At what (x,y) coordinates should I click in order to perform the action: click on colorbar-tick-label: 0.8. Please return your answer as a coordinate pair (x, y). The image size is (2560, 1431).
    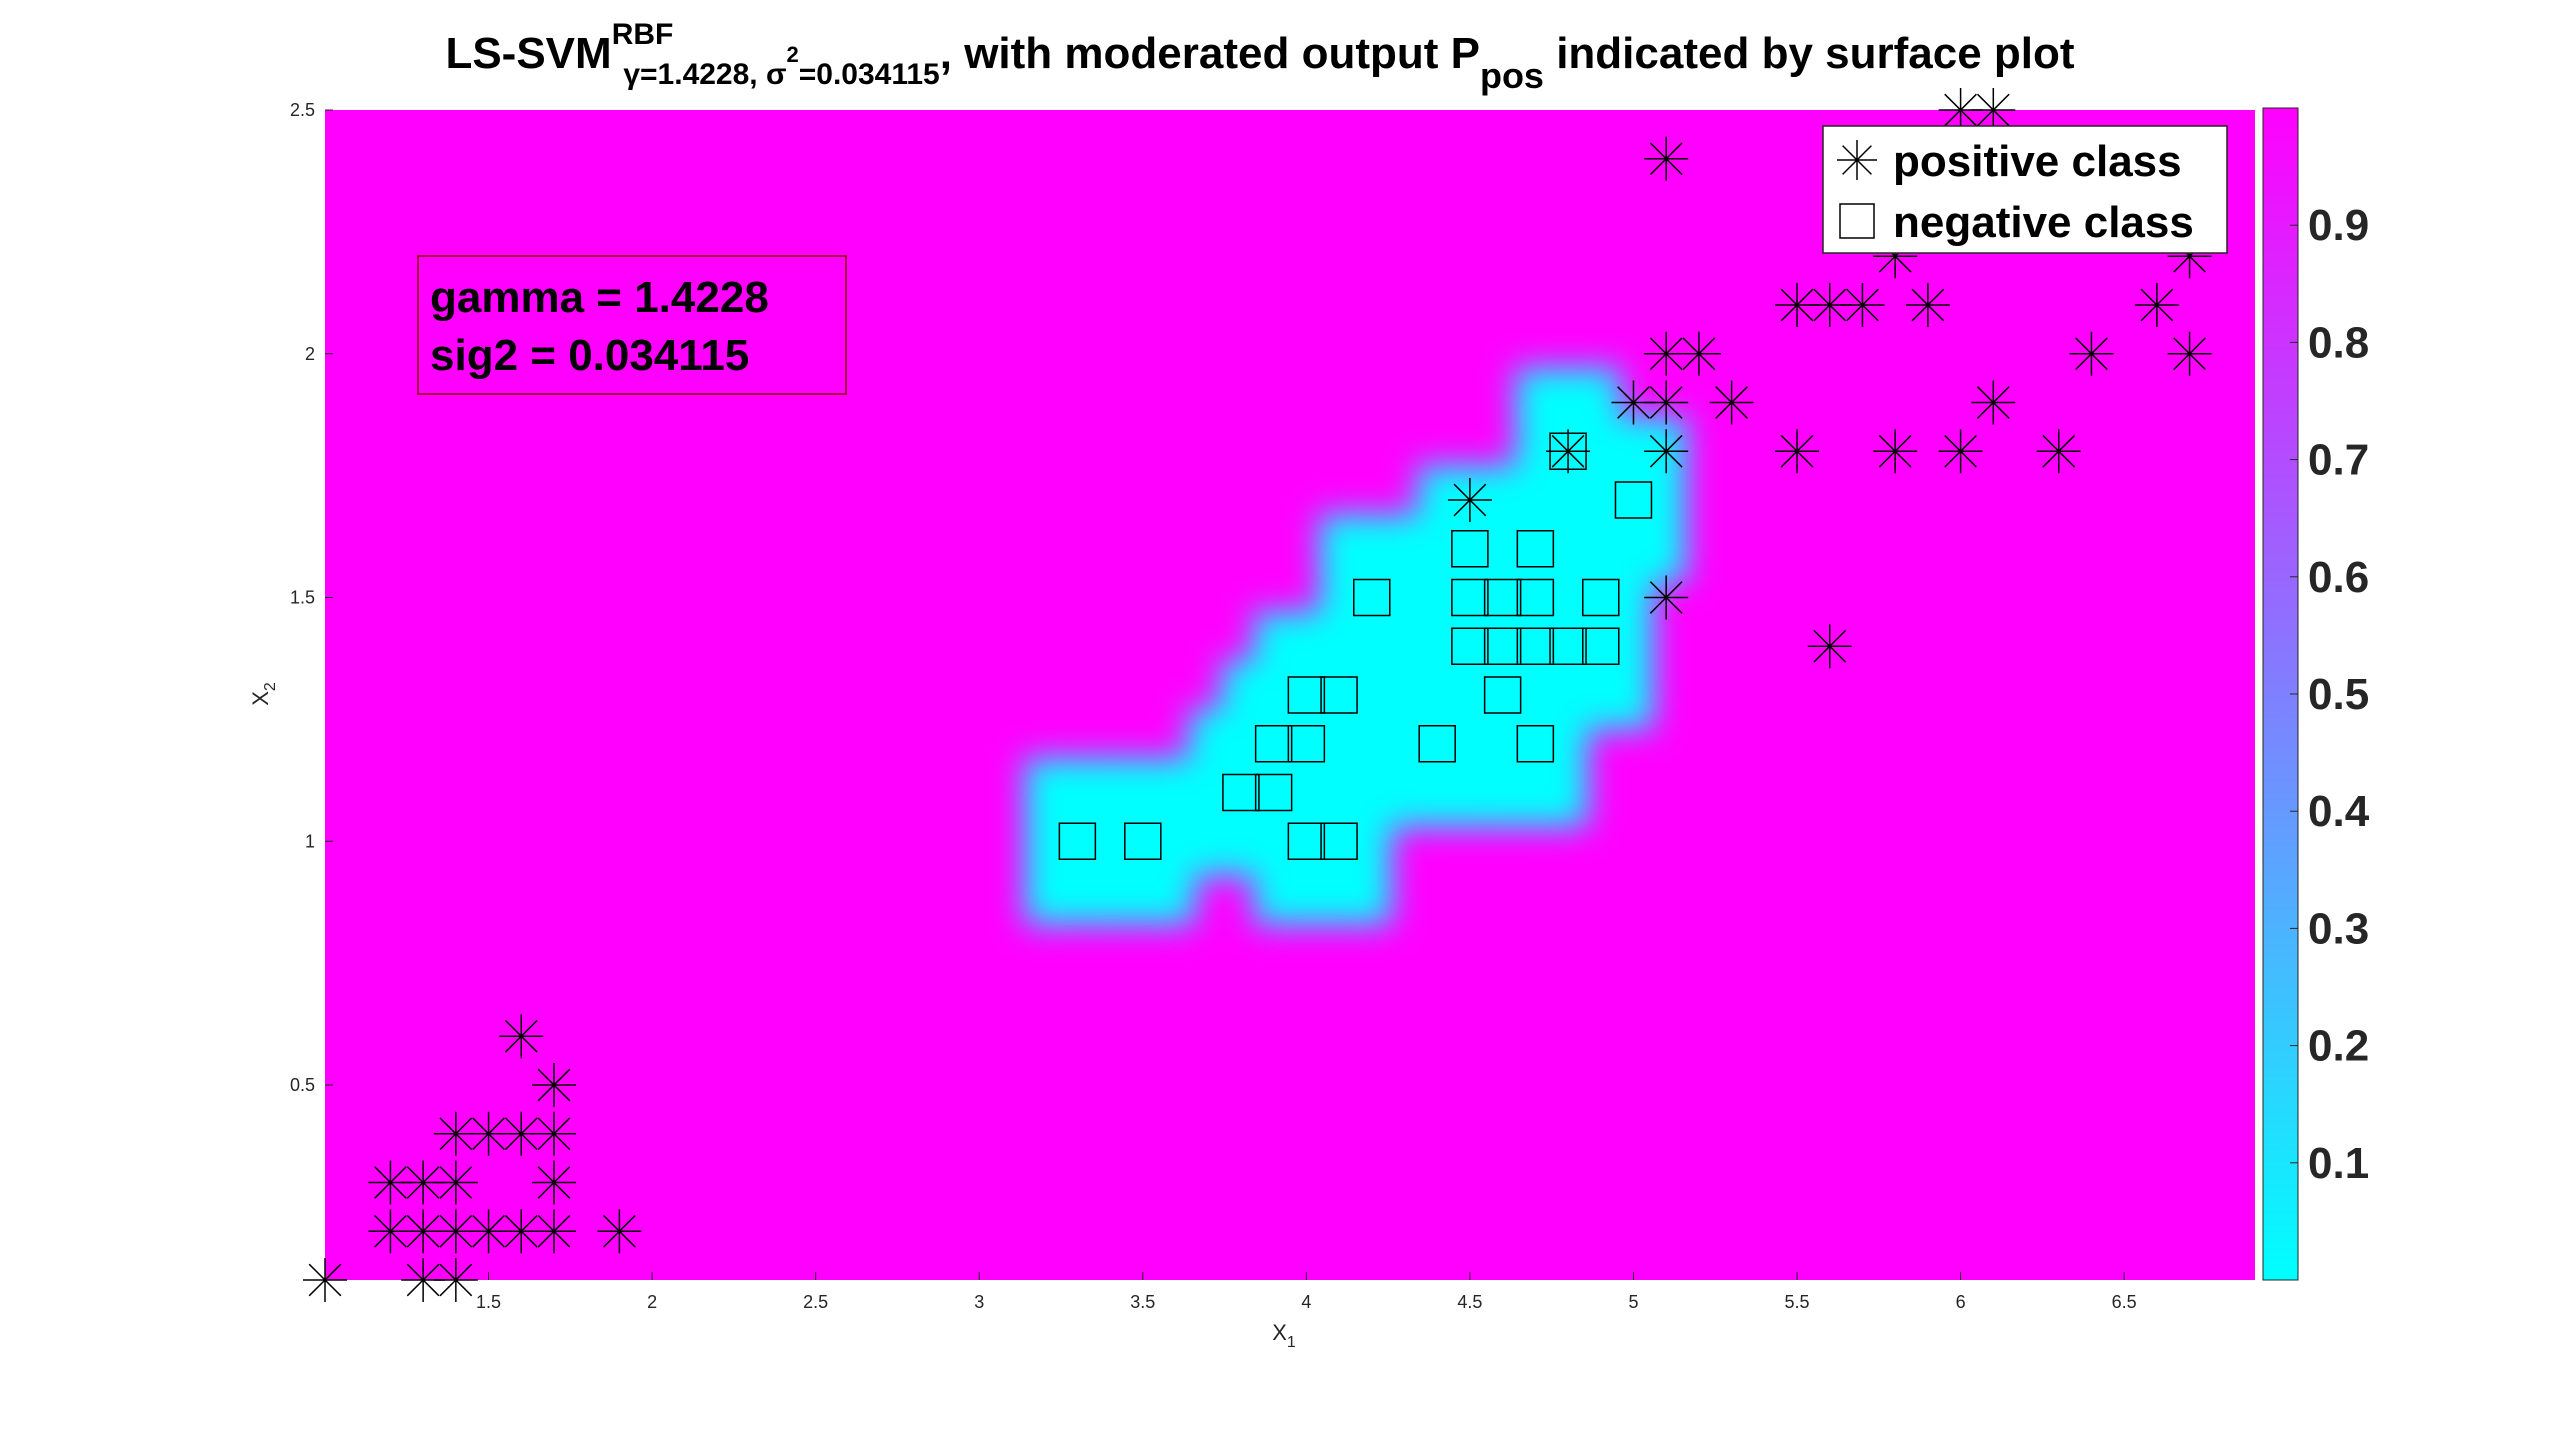
    Looking at the image, I should click on (2338, 342).